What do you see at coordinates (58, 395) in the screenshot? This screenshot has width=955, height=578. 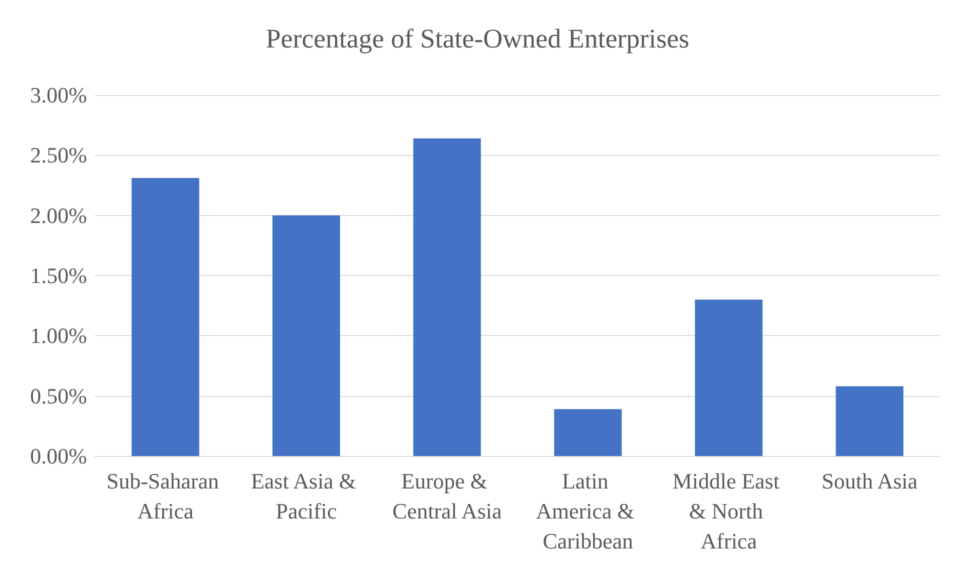 I see `y-tick-label: 0.50%` at bounding box center [58, 395].